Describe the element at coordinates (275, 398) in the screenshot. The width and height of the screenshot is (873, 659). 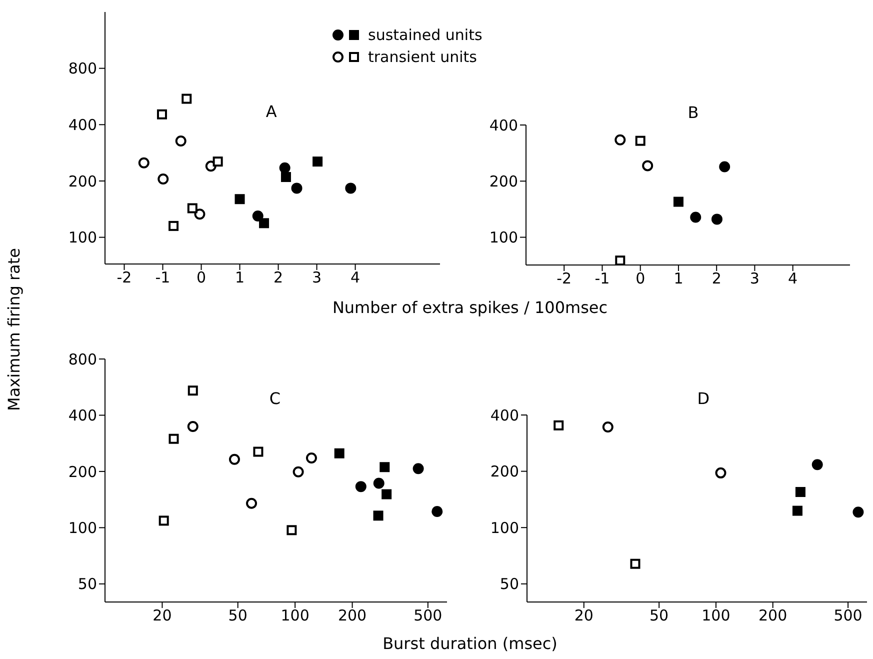
I see `annotation: C` at that location.